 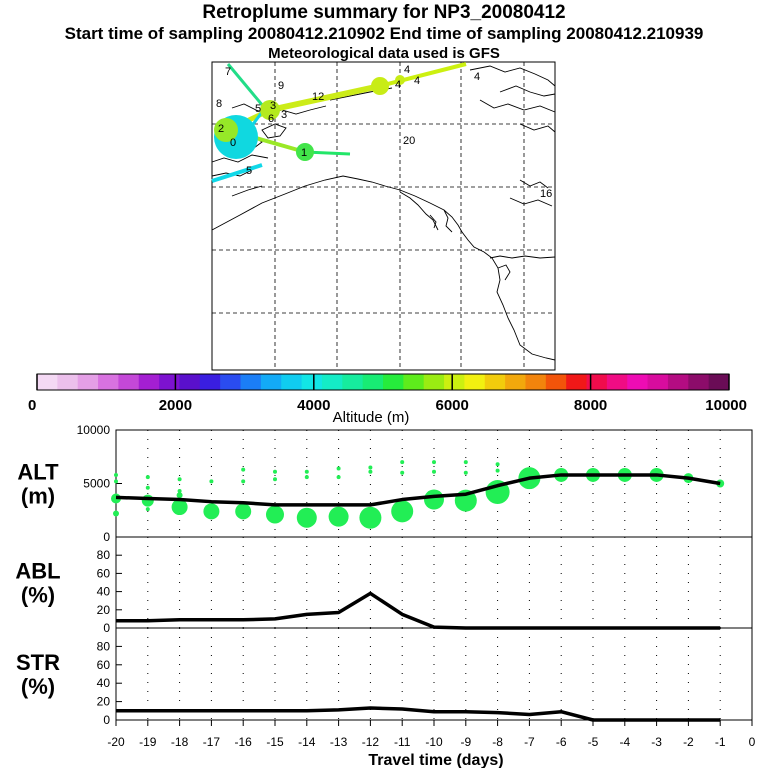 What do you see at coordinates (180, 742) in the screenshot?
I see `x-tick-label: -18` at bounding box center [180, 742].